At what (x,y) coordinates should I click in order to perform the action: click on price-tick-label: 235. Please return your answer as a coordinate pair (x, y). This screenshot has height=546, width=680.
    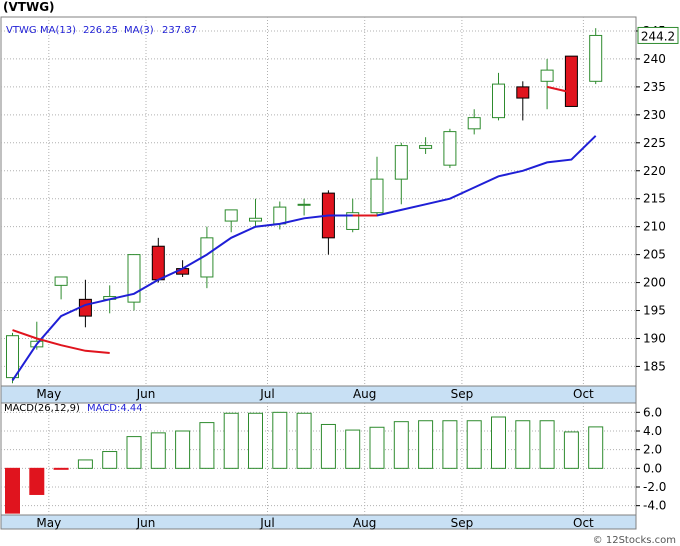
    Looking at the image, I should click on (654, 87).